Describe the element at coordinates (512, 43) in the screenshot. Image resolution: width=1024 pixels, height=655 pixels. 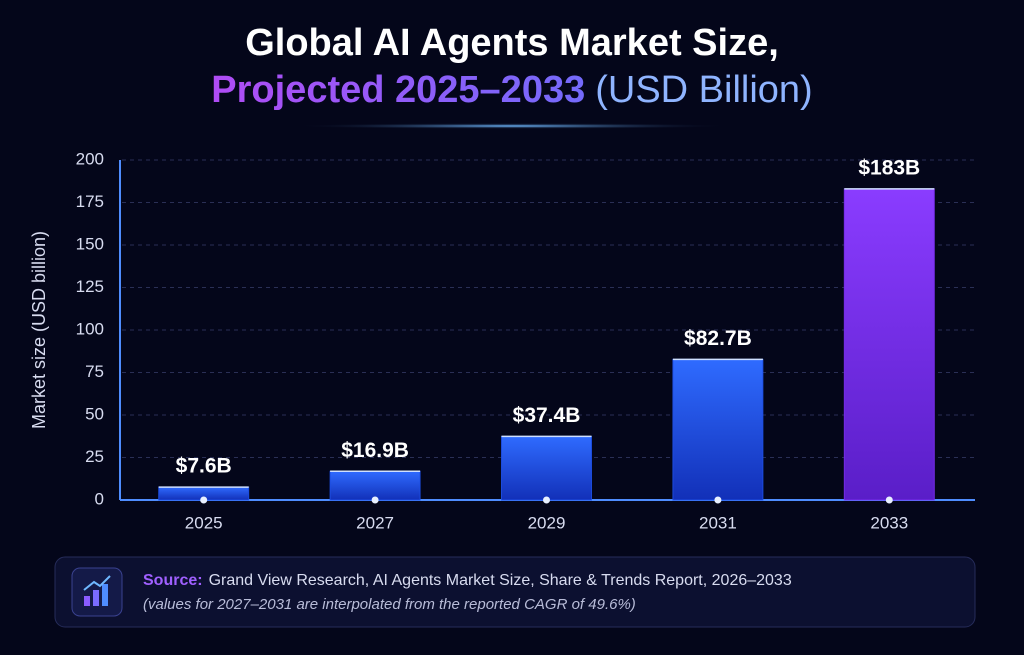
I see `title-line1: Global AI Agents Market Size,` at that location.